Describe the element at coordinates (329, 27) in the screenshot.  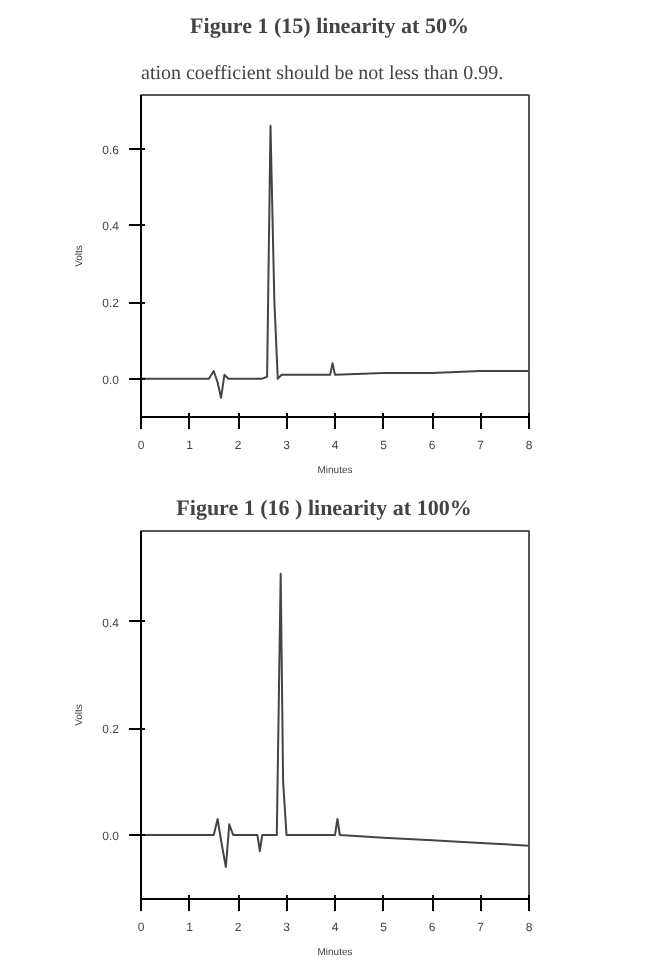
I see `chart-title: Figure 1 (15) linearity at 50%` at that location.